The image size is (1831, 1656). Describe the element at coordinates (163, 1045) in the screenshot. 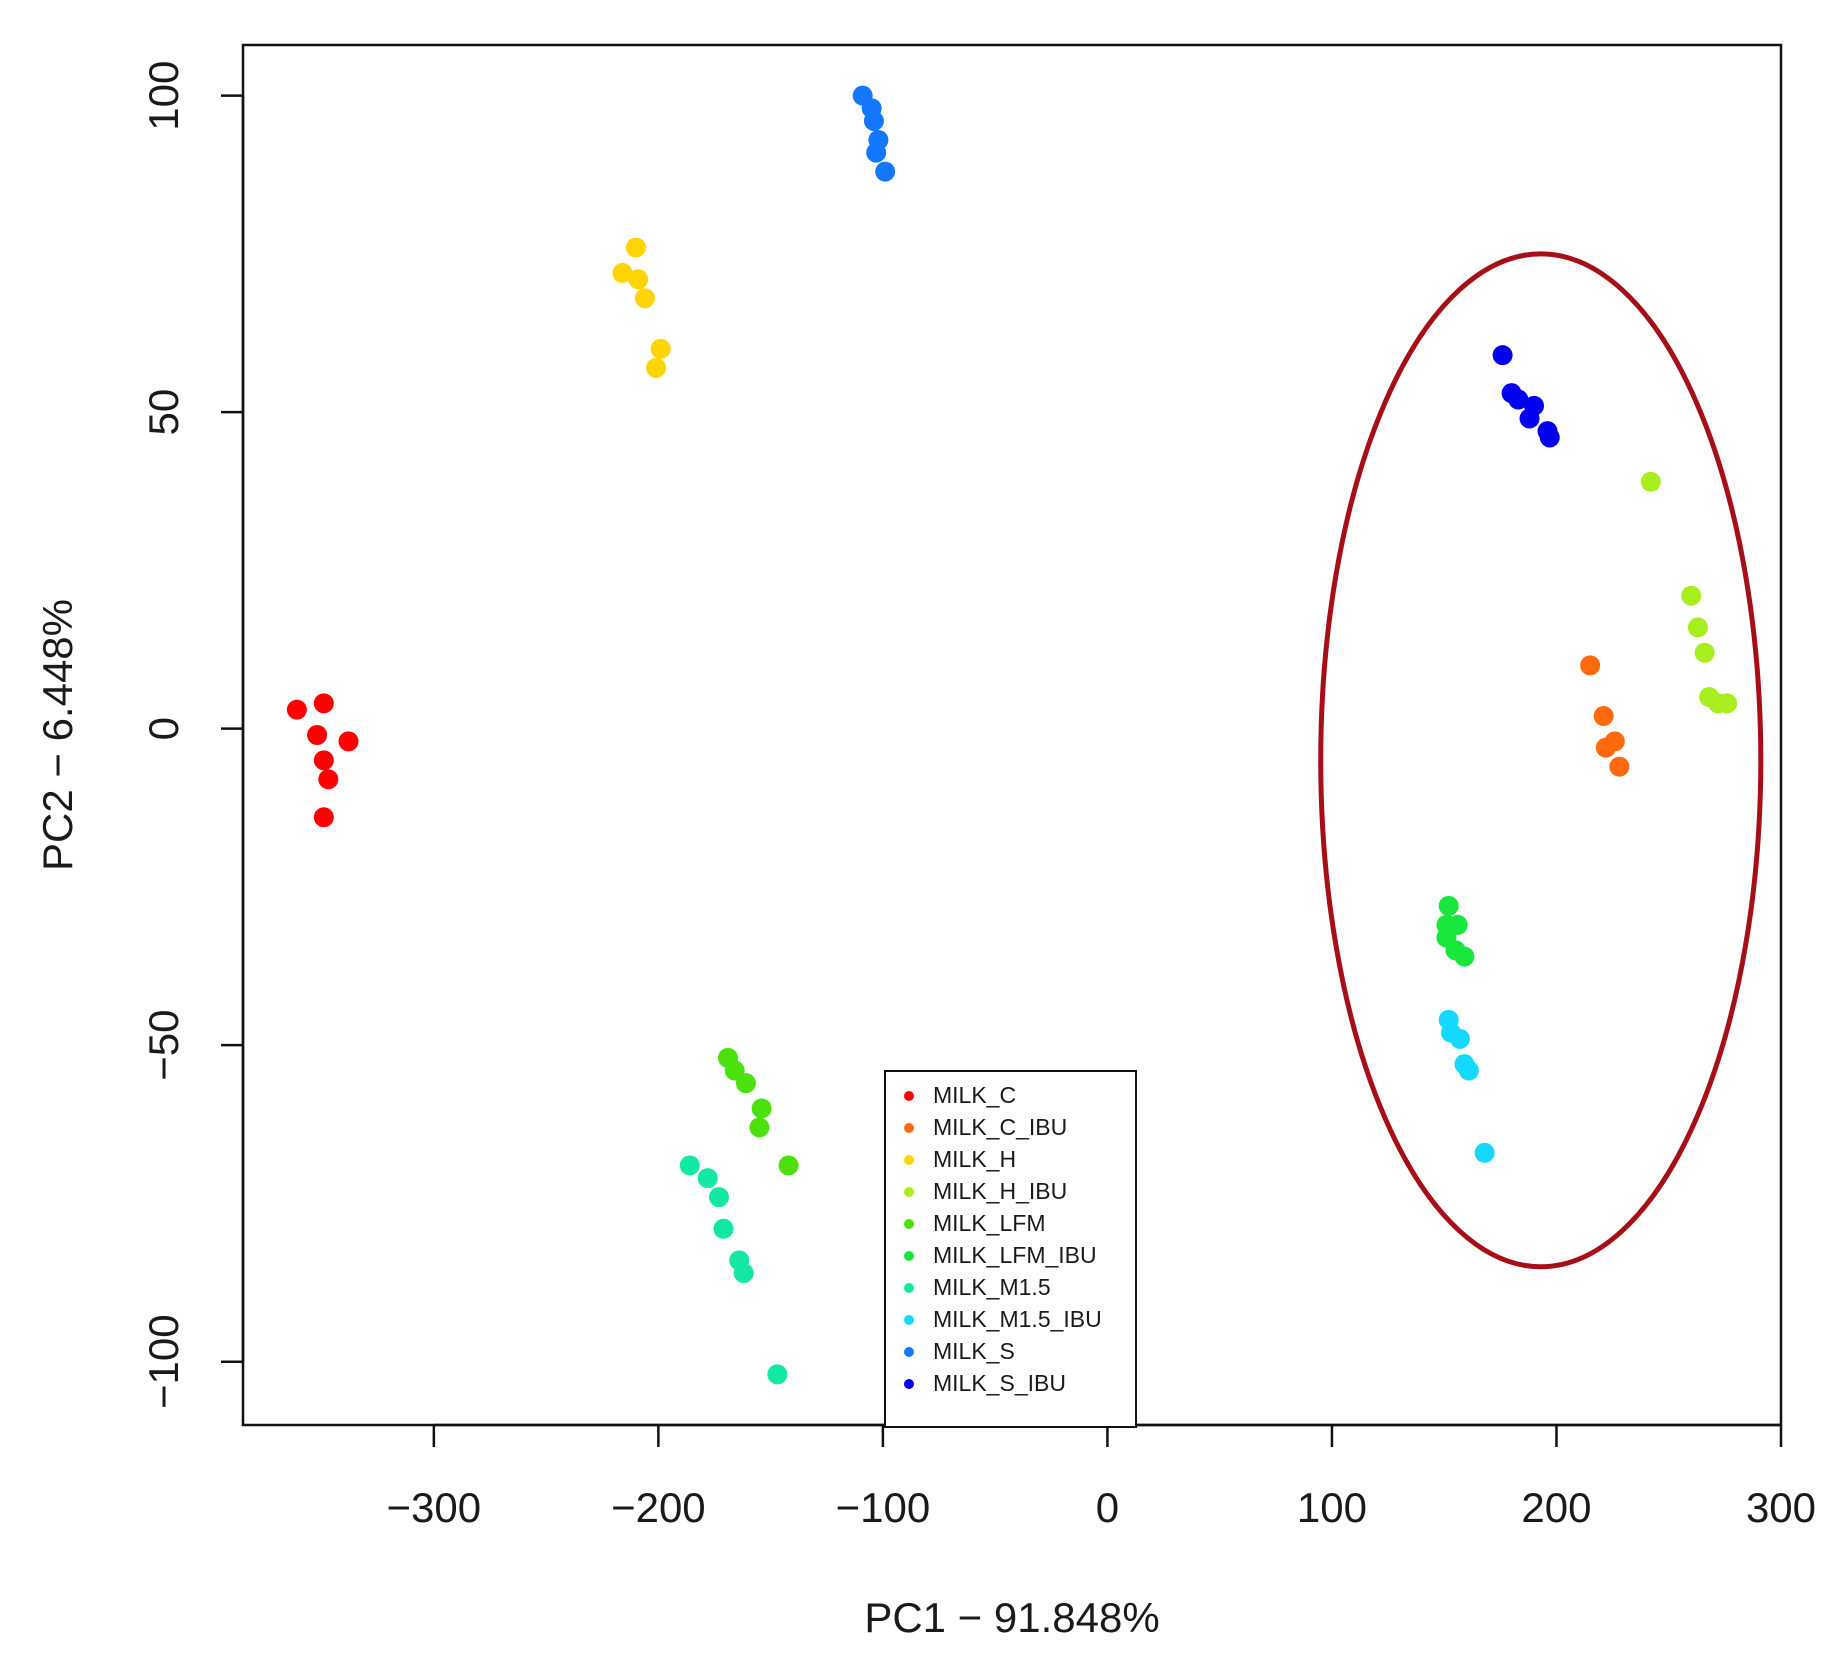

I see `y-tick-label: −50` at that location.